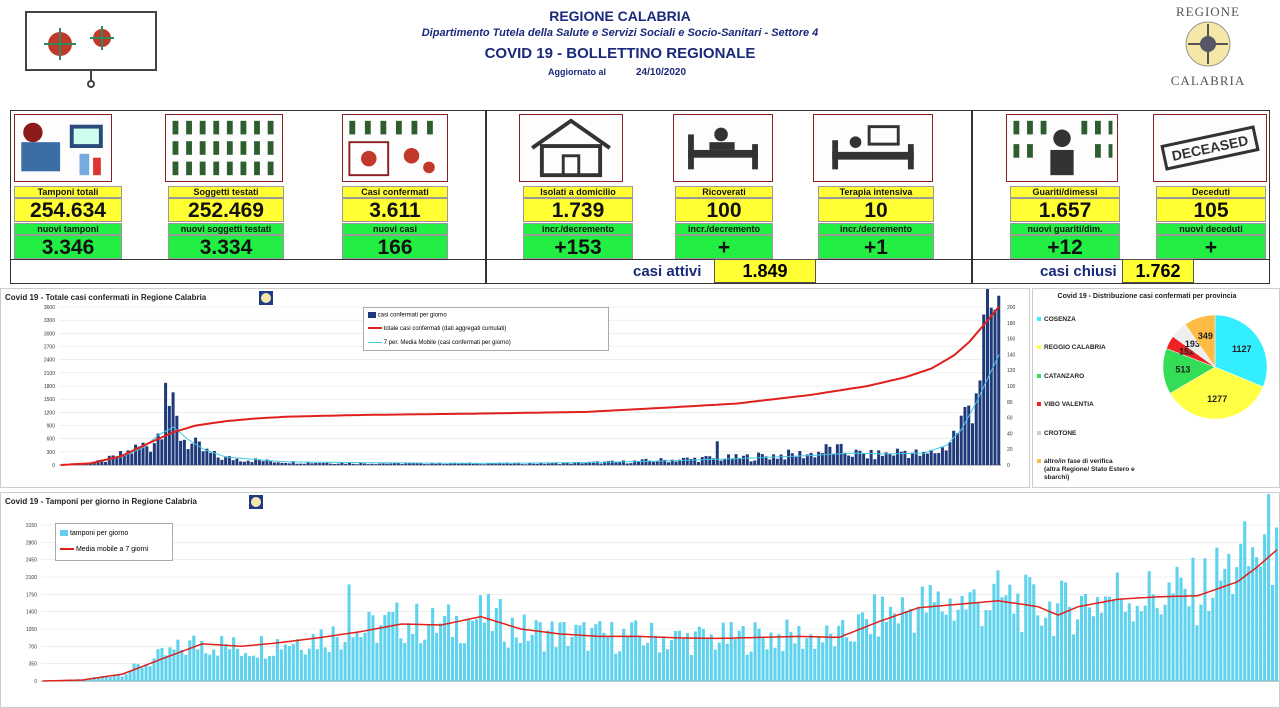 The image size is (1280, 708). Describe the element at coordinates (578, 247) in the screenshot. I see `isolati-delta-value: +153` at that location.